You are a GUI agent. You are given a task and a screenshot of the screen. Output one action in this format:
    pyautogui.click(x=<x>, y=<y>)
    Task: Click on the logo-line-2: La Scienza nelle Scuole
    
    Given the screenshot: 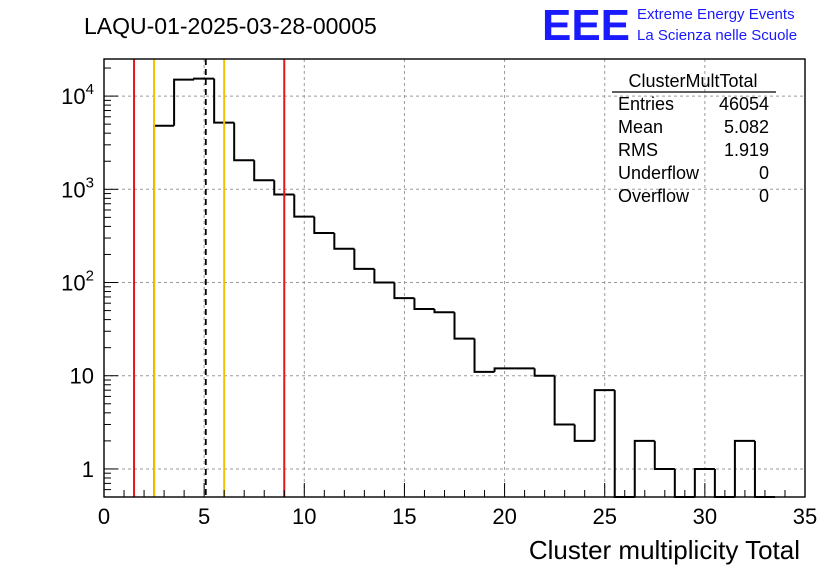 What is the action you would take?
    pyautogui.click(x=717, y=35)
    